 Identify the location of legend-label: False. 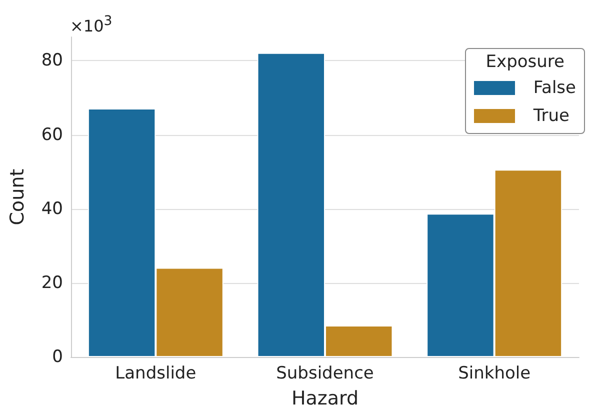
(554, 88).